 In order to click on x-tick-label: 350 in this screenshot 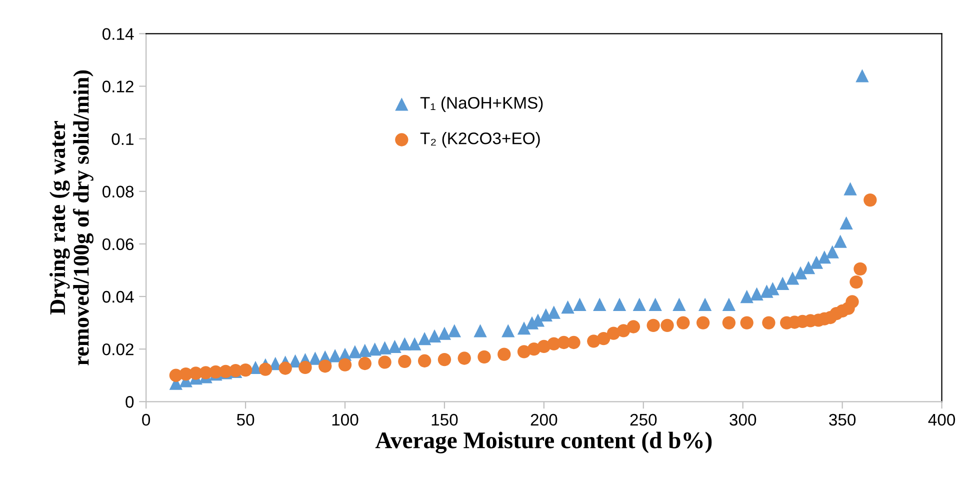, I will do `click(842, 420)`.